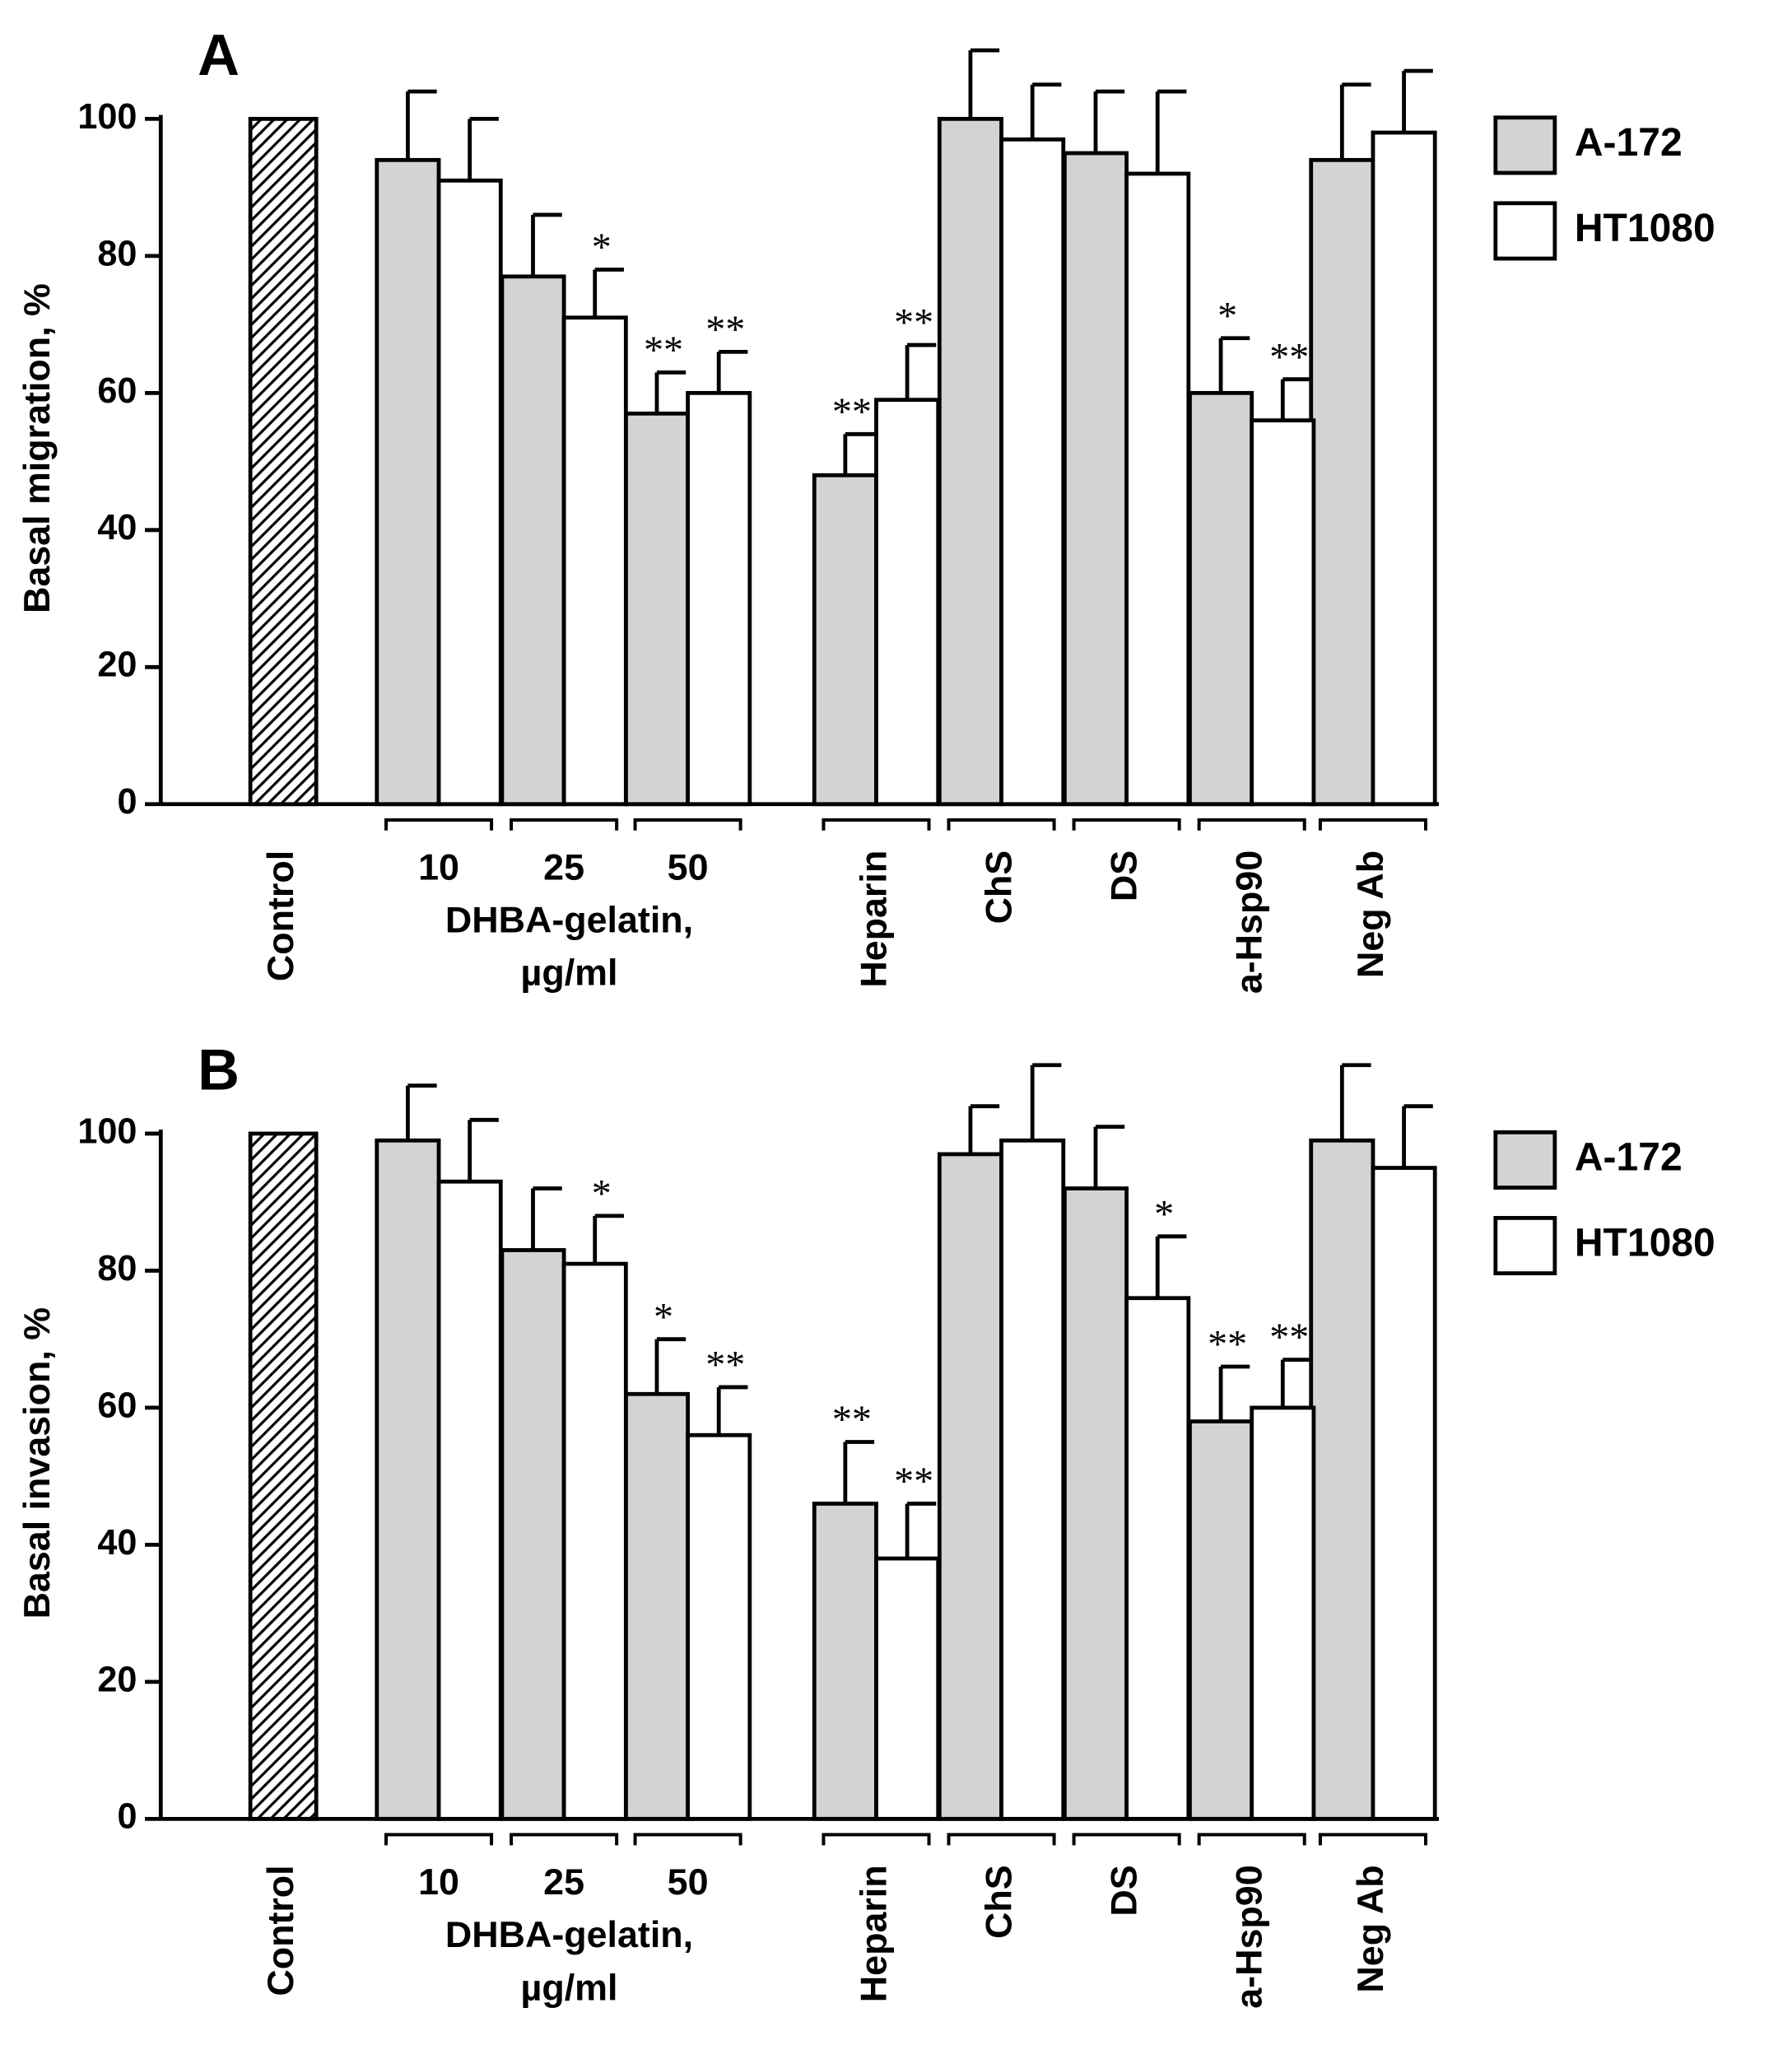 The width and height of the screenshot is (1792, 2059). Describe the element at coordinates (219, 1070) in the screenshot. I see `panel-title: B` at that location.